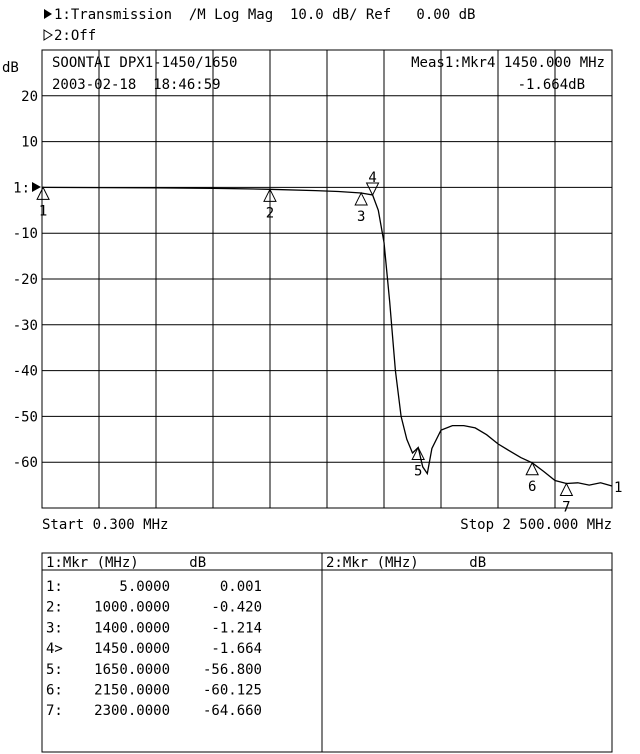 The image size is (640, 754). I want to click on table-cell: 2:, so click(54, 608).